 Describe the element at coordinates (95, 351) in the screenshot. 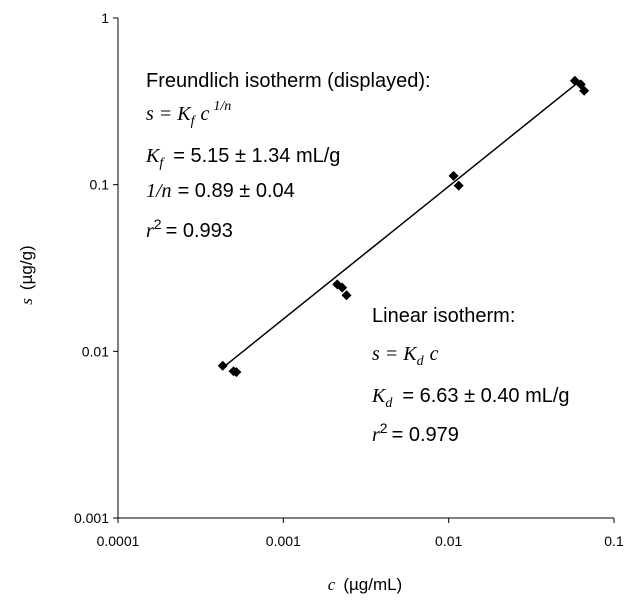

I see `y-tick-label: 0.01` at that location.